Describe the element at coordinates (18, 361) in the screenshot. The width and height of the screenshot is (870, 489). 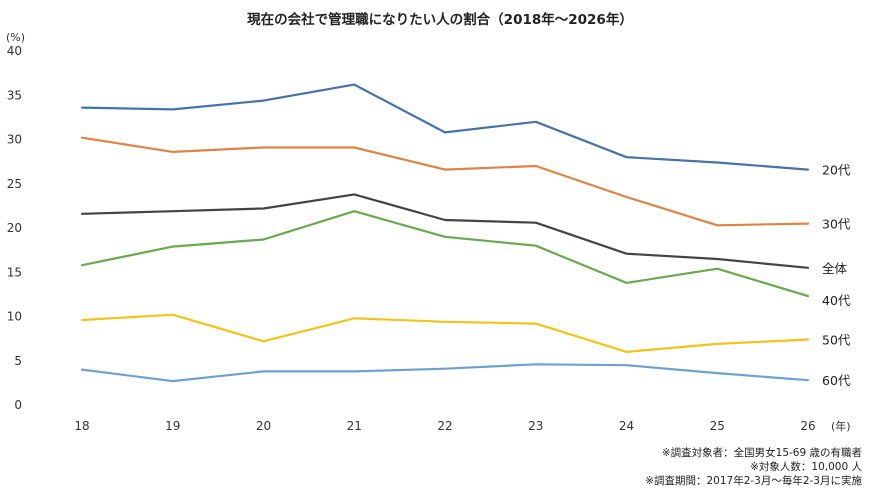
I see `y-tick-label: 5` at that location.